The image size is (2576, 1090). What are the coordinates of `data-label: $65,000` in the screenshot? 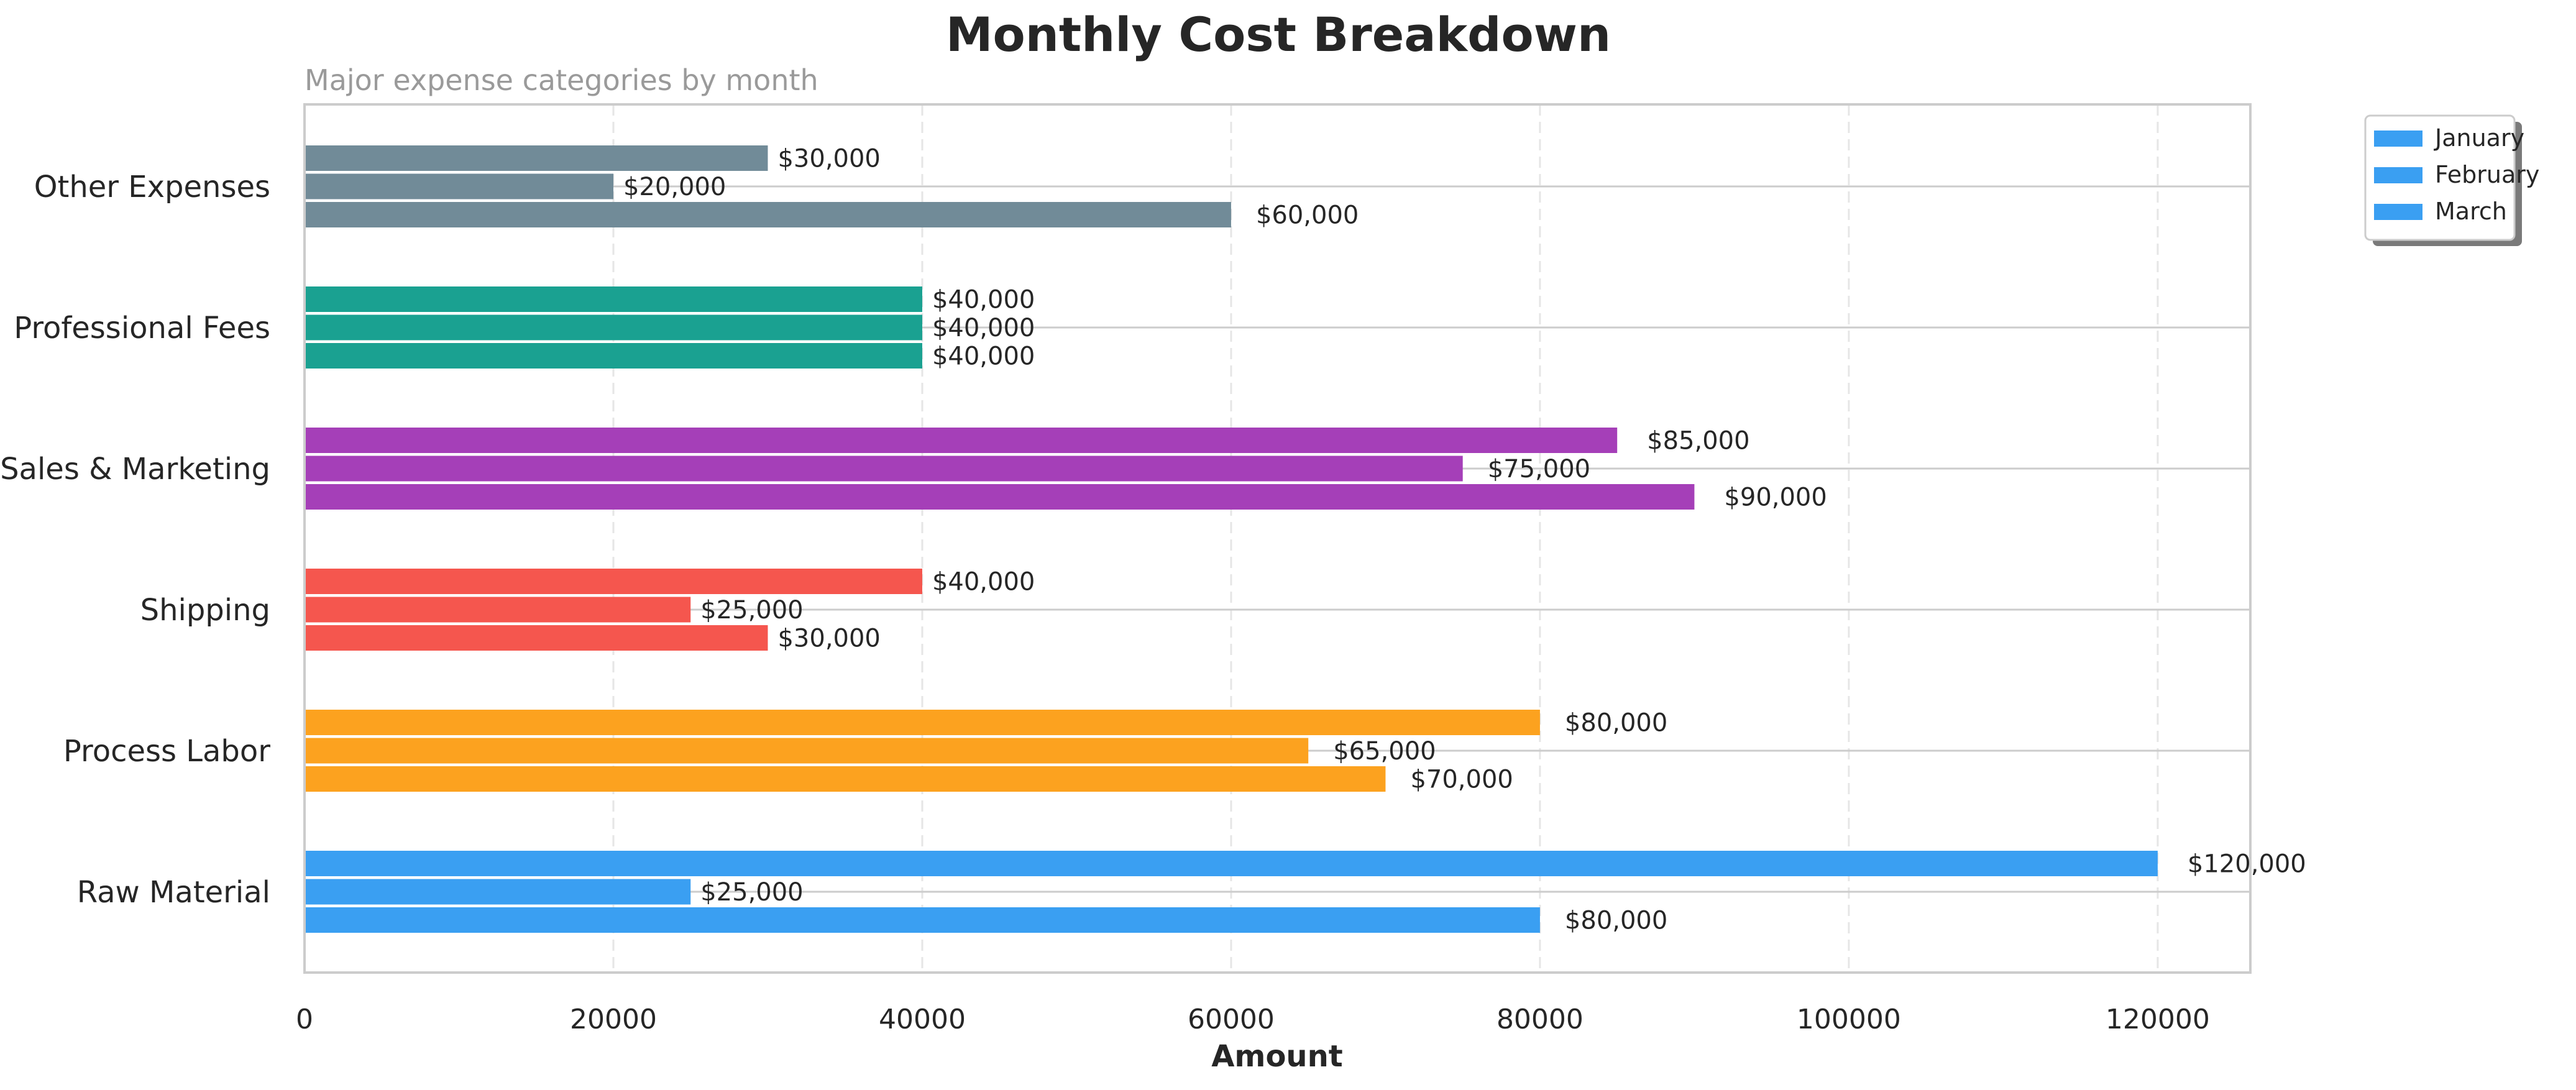 It's located at (1384, 751).